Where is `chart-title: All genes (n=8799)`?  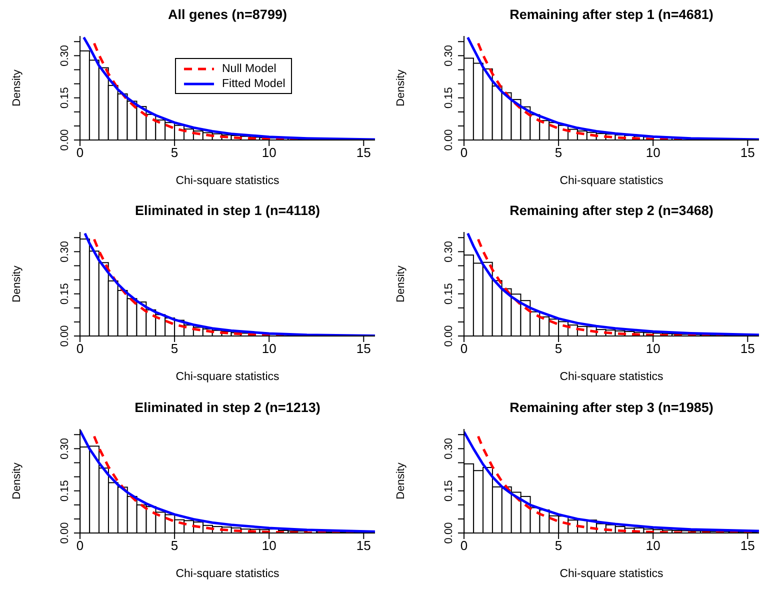 chart-title: All genes (n=8799) is located at coordinates (227, 15).